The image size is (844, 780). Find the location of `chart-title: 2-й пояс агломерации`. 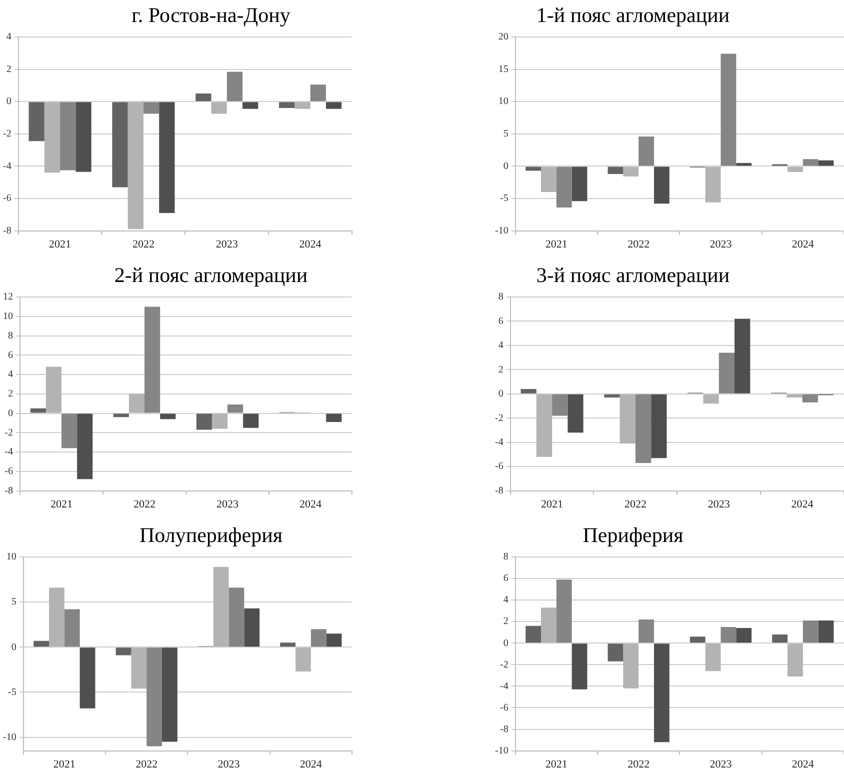

chart-title: 2-й пояс агломерации is located at coordinates (211, 275).